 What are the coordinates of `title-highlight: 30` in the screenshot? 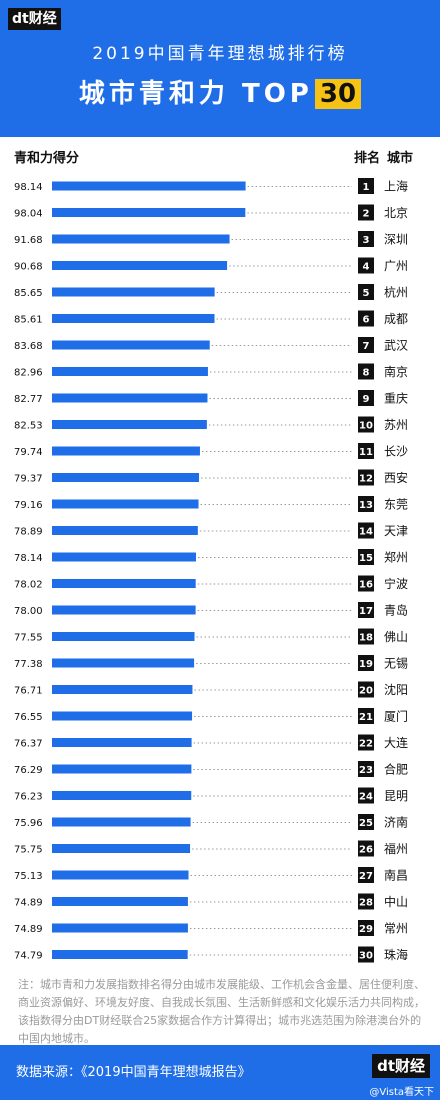 It's located at (338, 94).